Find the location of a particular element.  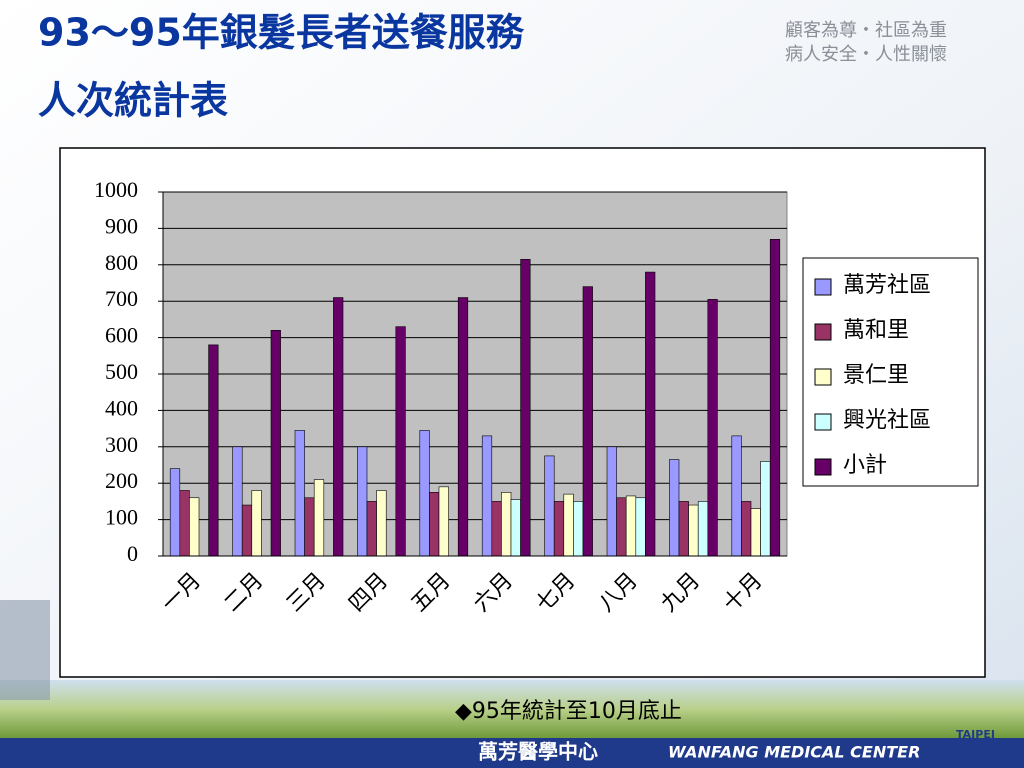

legend-label: 萬芳社區 is located at coordinates (887, 284).